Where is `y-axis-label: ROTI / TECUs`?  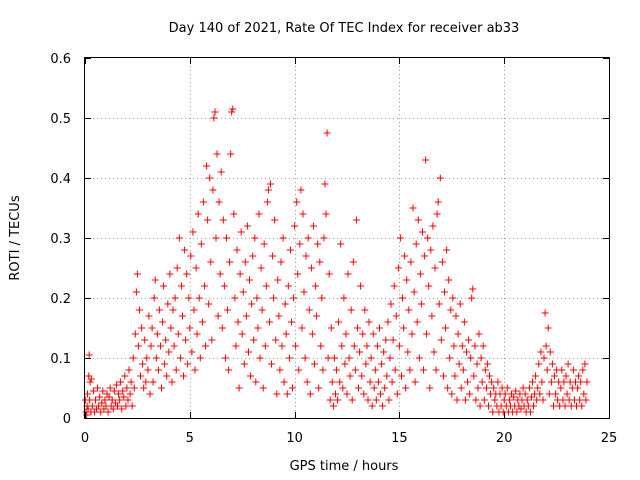
y-axis-label: ROTI / TECUs is located at coordinates (15, 237).